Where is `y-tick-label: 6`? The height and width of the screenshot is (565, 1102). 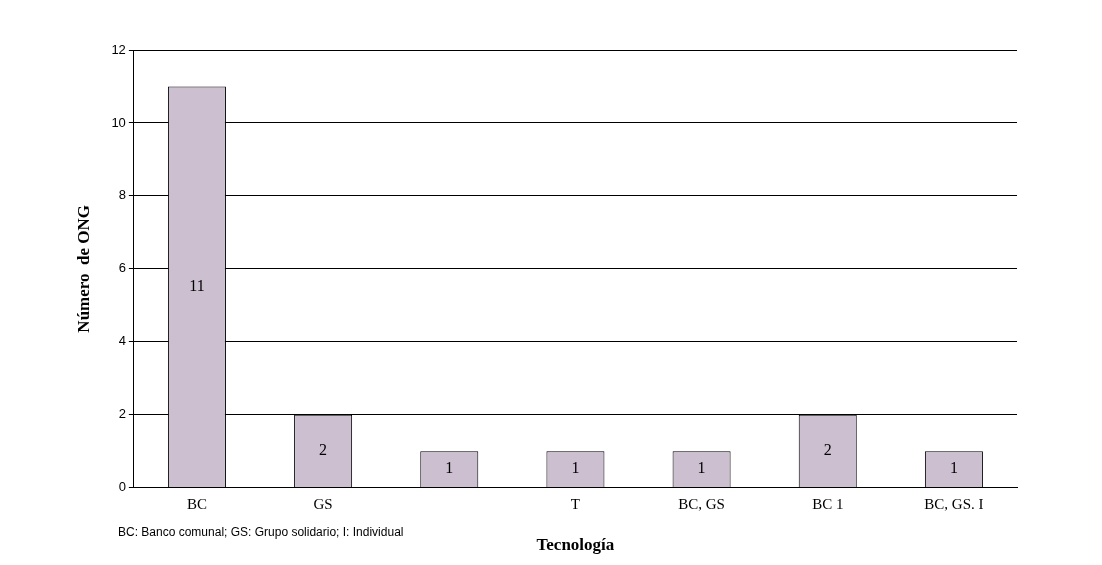 y-tick-label: 6 is located at coordinates (122, 268).